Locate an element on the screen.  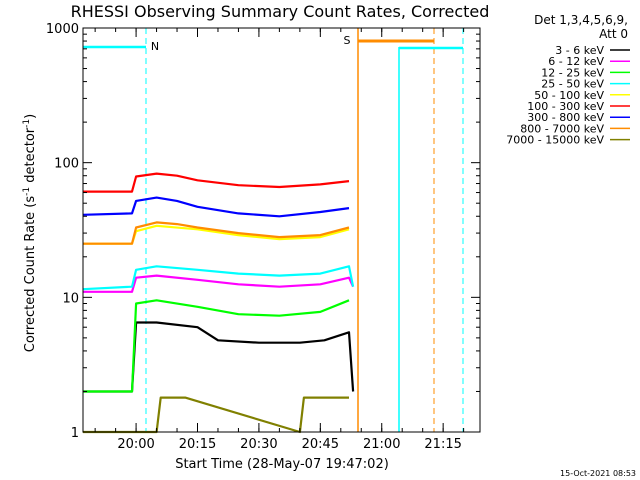
y-tick-label: 100 is located at coordinates (66, 164).